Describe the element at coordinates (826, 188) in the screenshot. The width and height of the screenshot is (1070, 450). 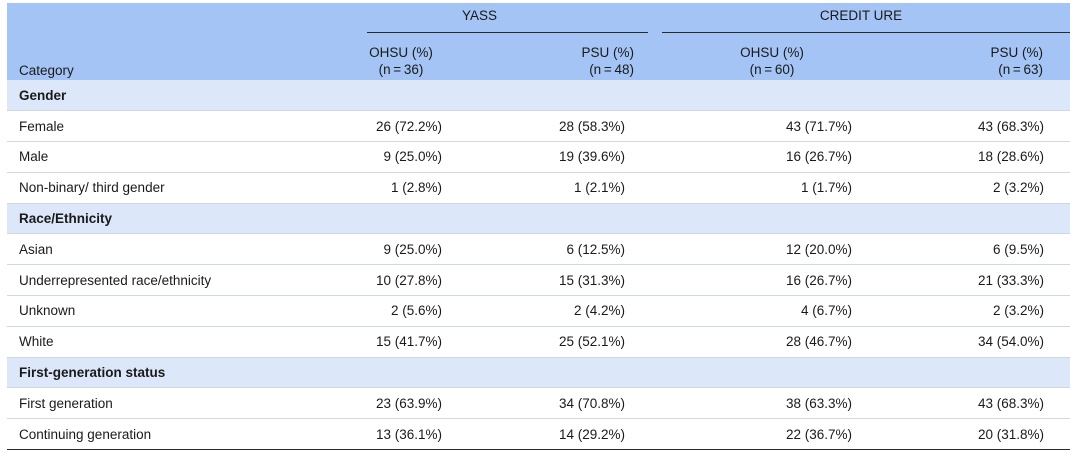
I see `table-cell: 1 (1.7%)` at that location.